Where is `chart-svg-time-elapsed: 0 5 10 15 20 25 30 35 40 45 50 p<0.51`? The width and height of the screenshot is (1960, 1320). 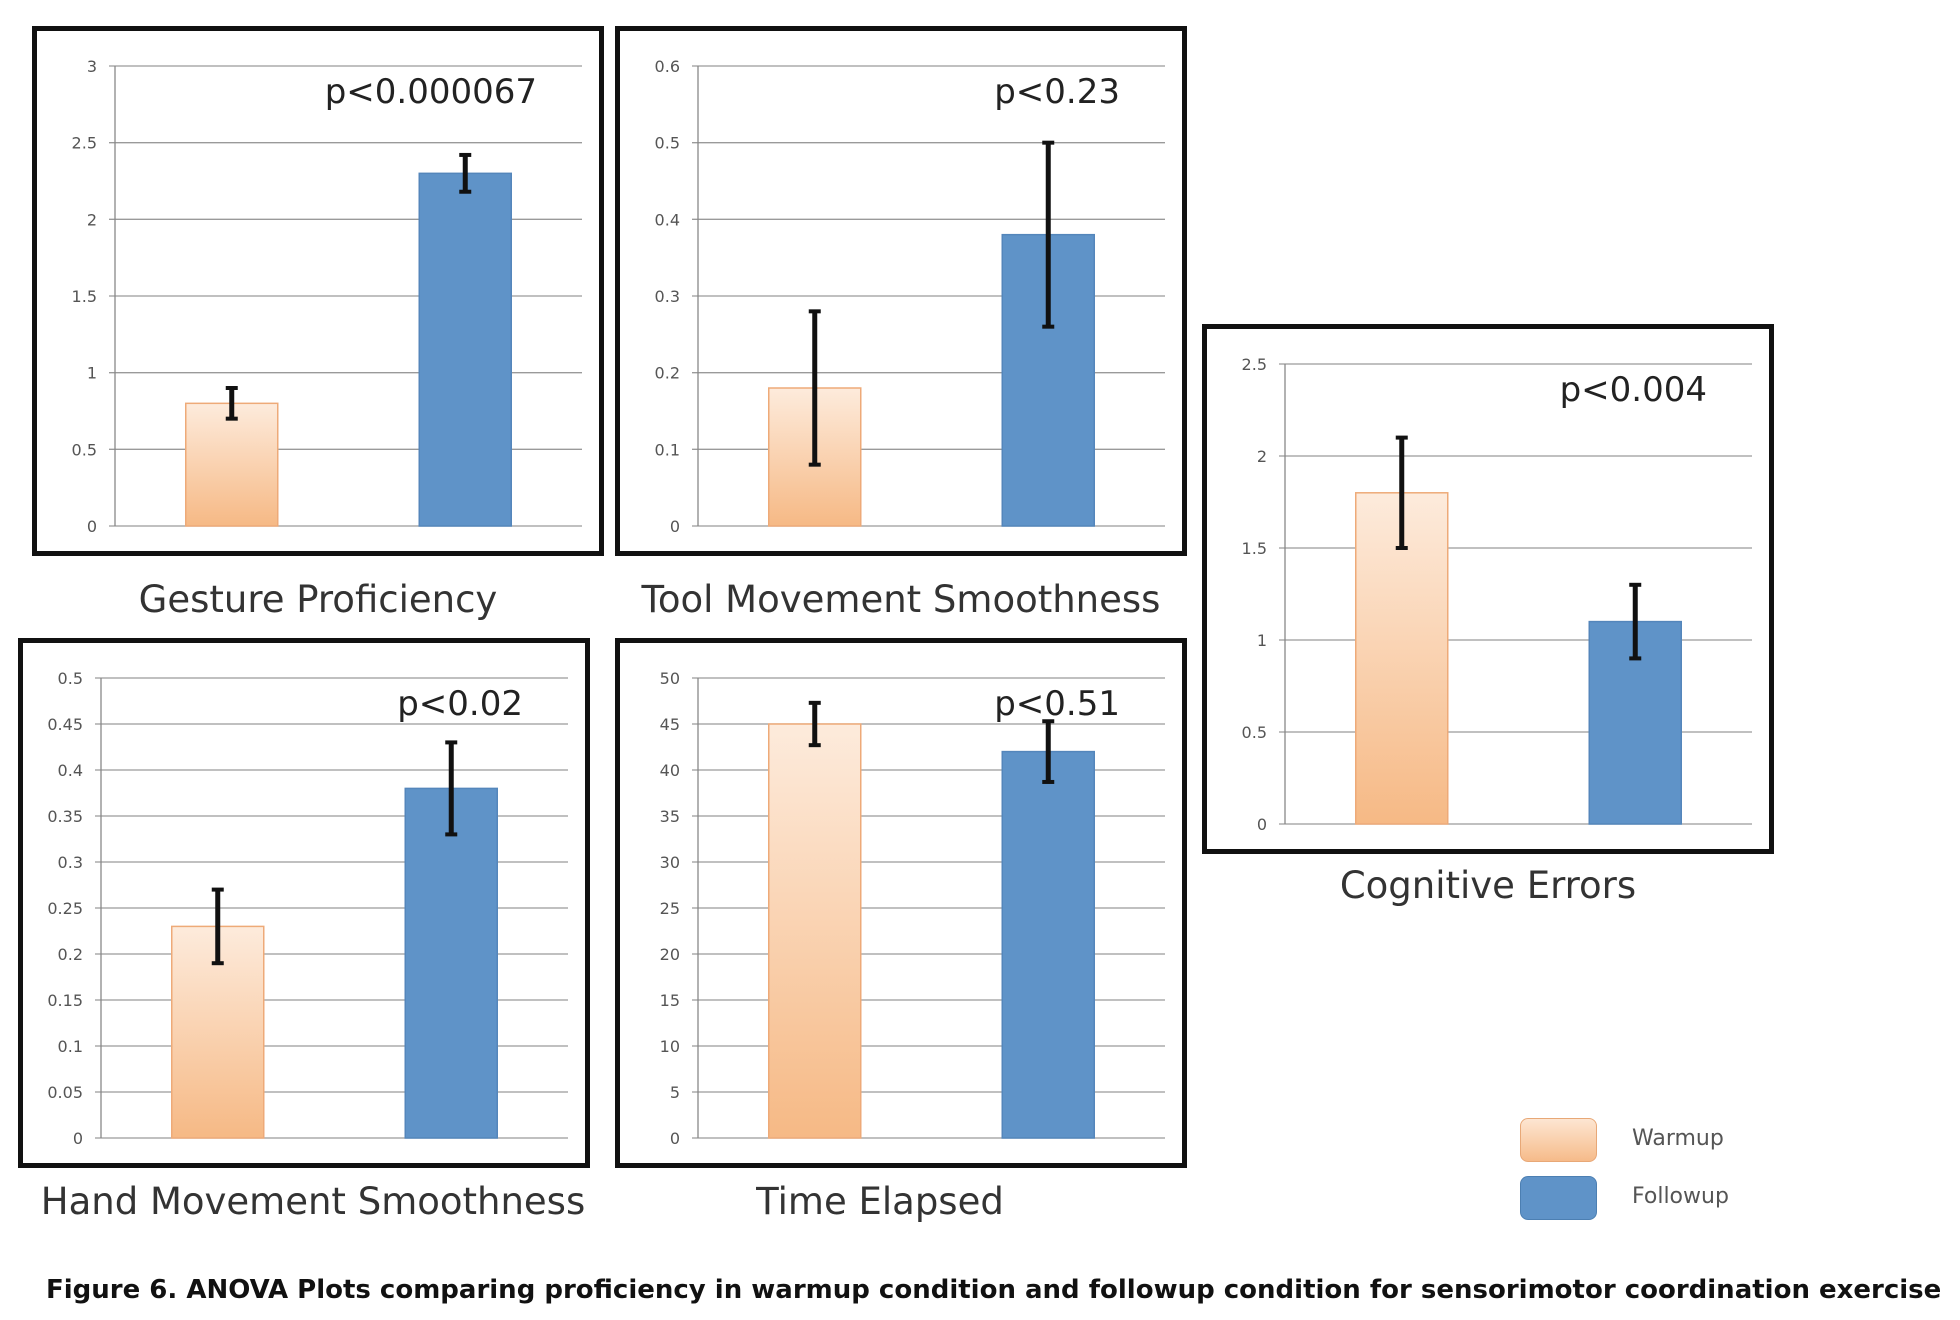 chart-svg-time-elapsed: 0 5 10 15 20 25 30 35 40 45 50 p<0.51 is located at coordinates (912, 908).